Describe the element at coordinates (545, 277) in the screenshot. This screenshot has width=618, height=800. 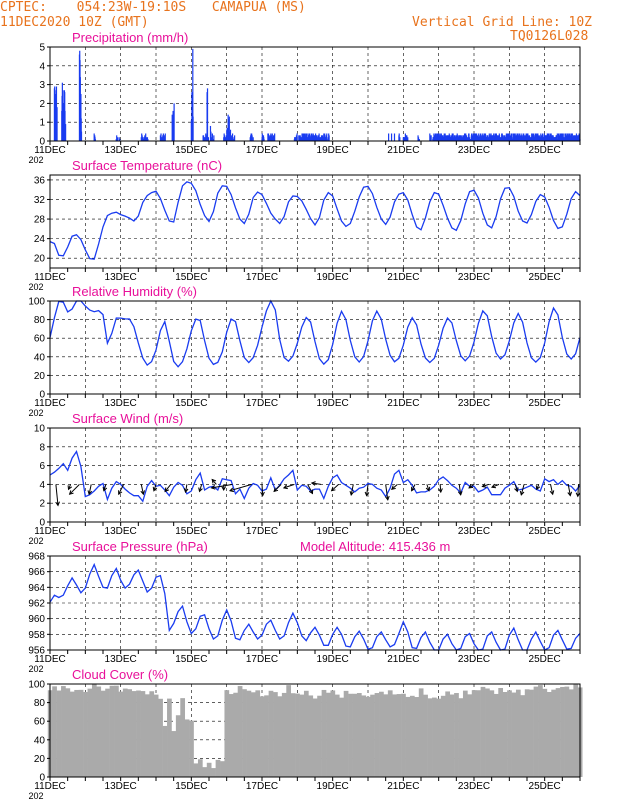
I see `temperature-date-label: 25DEC` at that location.